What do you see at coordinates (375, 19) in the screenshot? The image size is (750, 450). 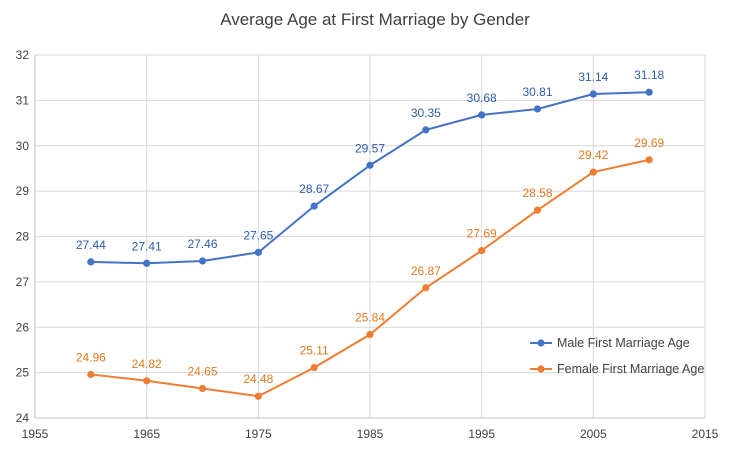 I see `chart-title: Average Age at First Marriage by Gender` at bounding box center [375, 19].